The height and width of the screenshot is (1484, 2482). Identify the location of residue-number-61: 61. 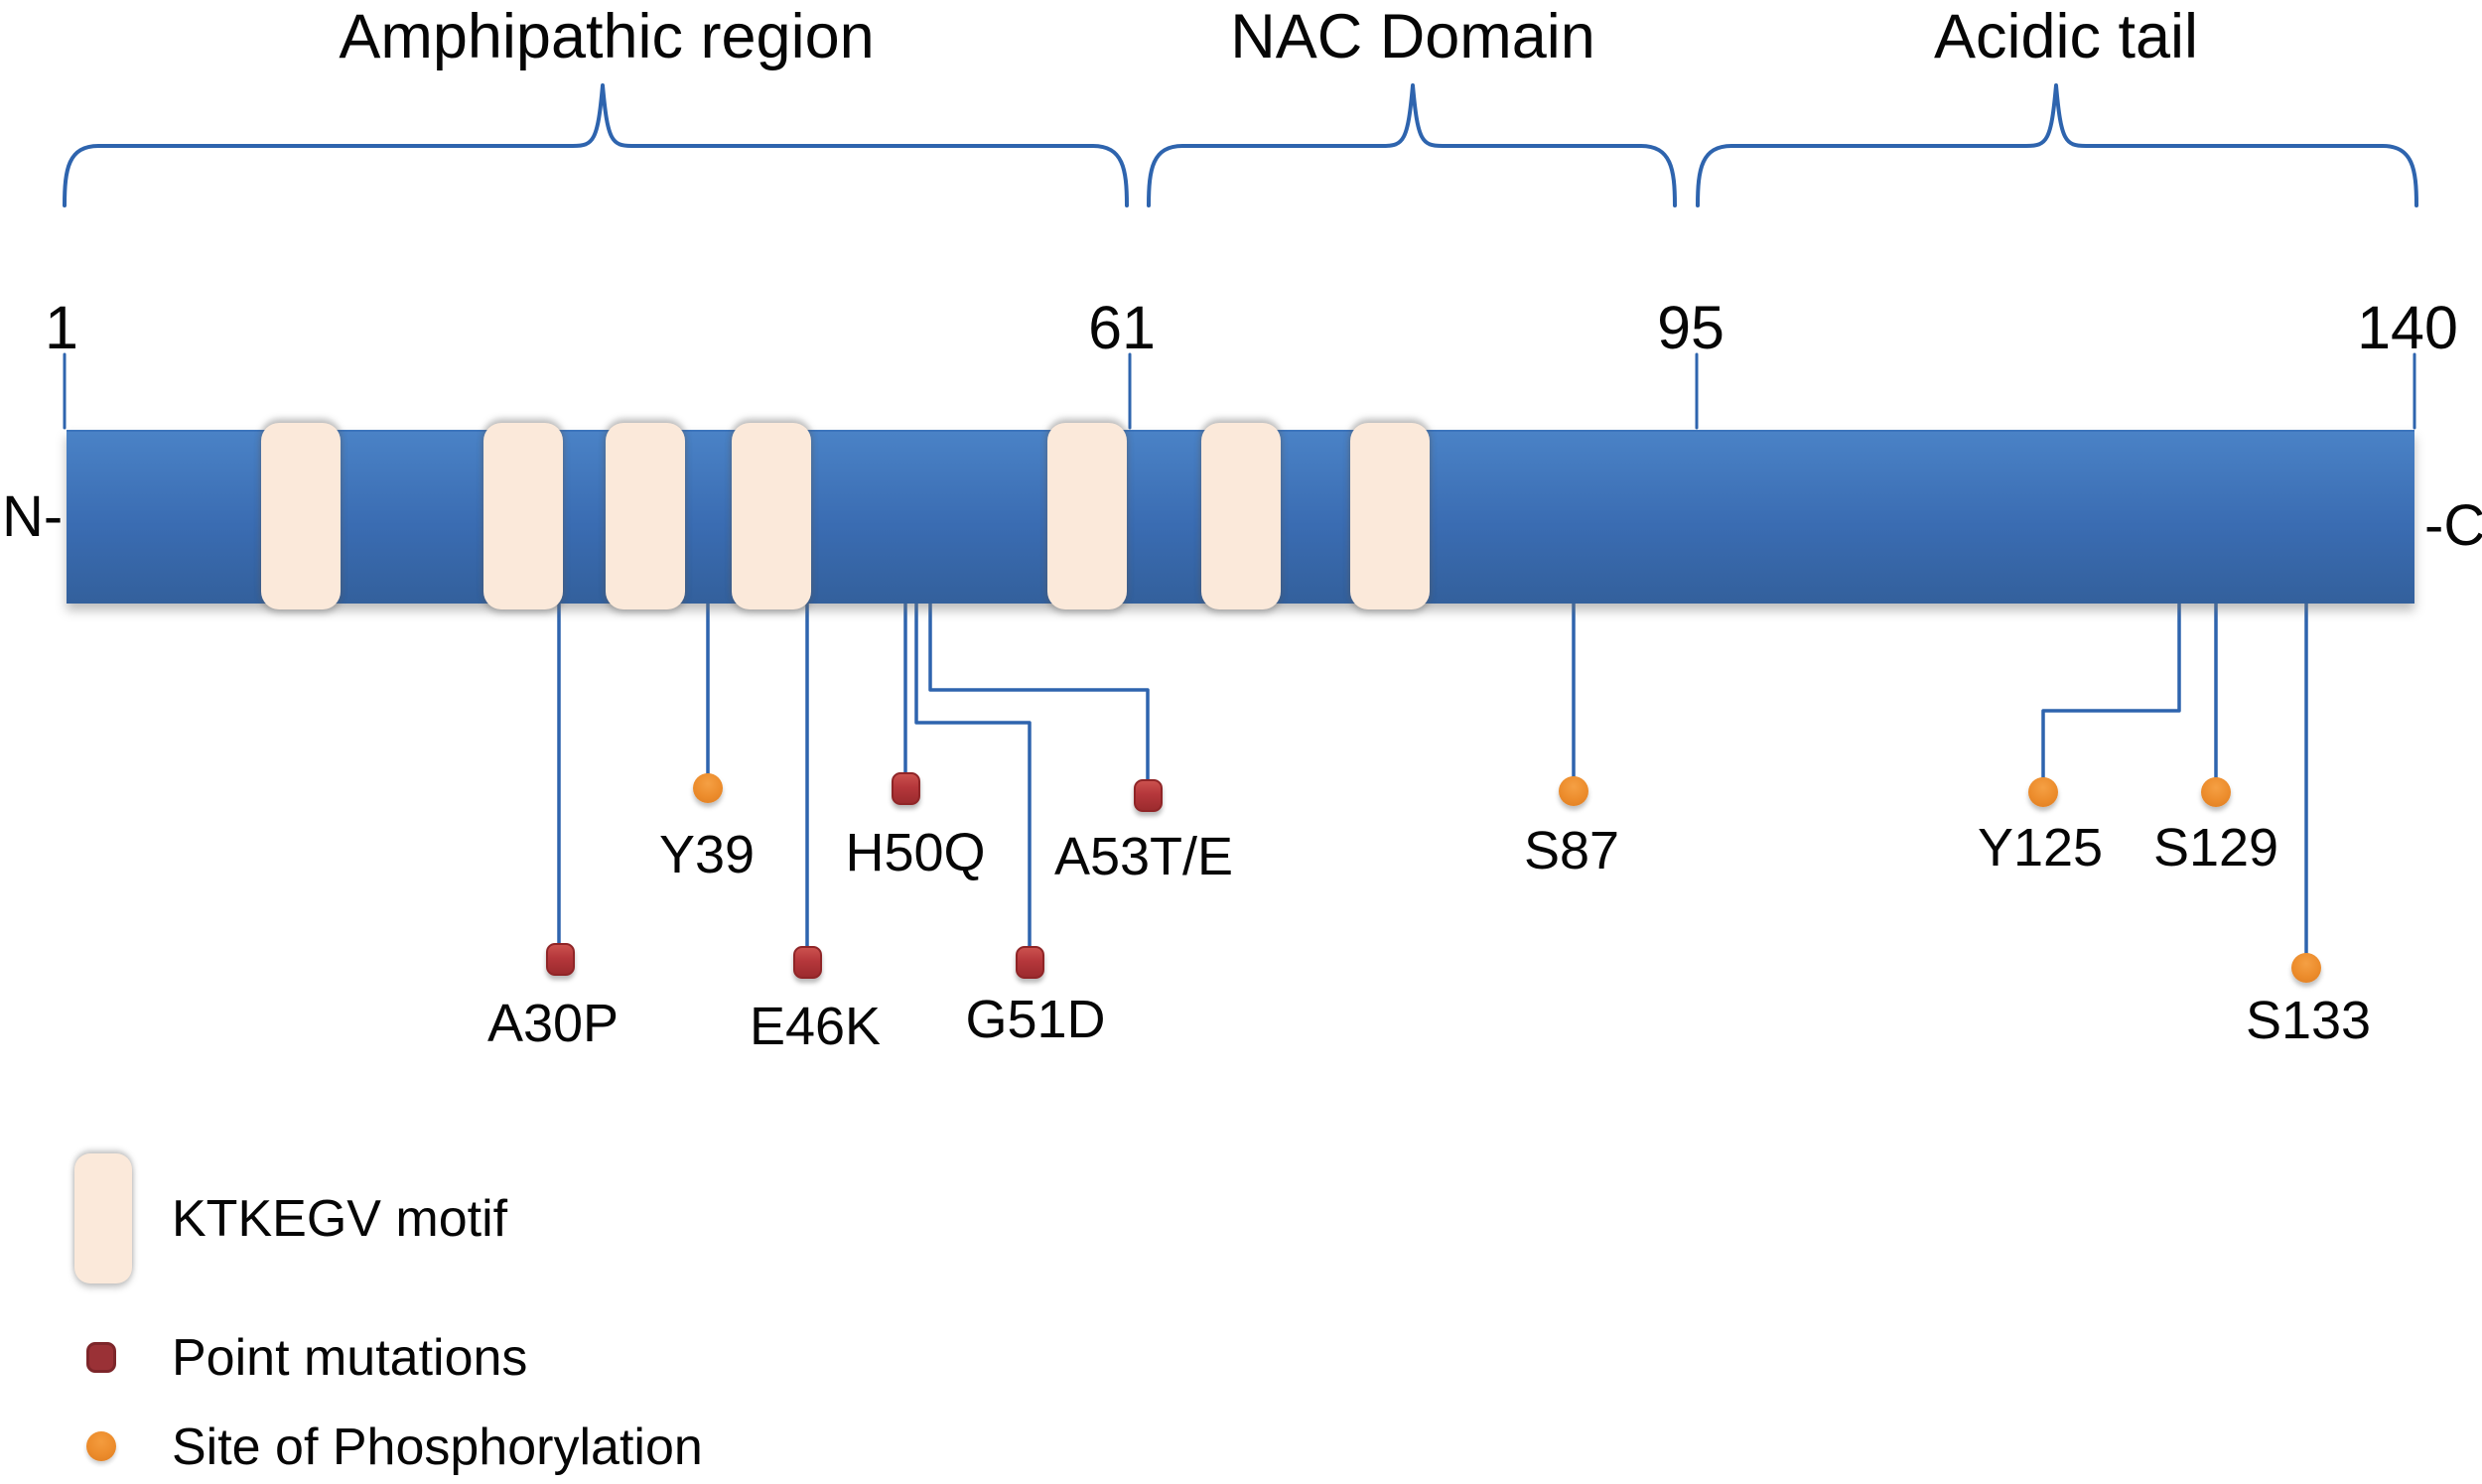
(1122, 327).